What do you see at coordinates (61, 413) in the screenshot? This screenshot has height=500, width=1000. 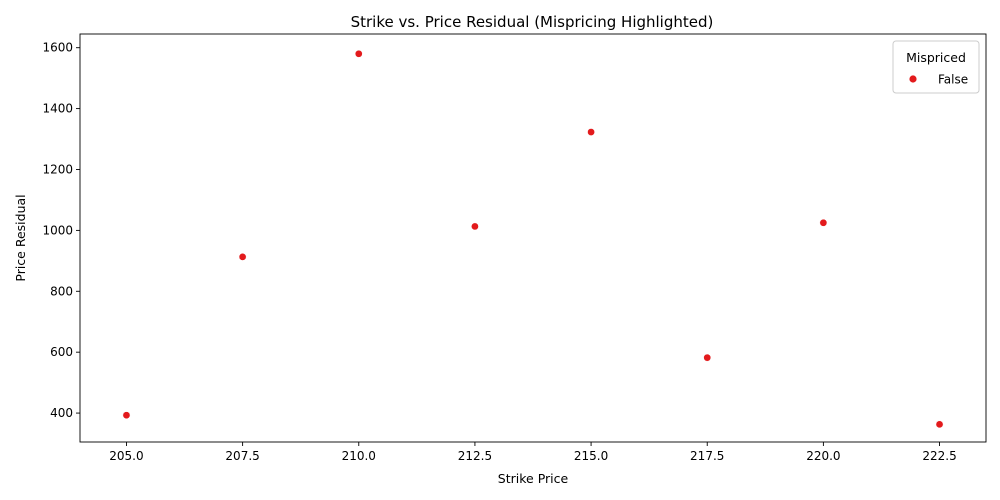 I see `y-tick-label: 400` at bounding box center [61, 413].